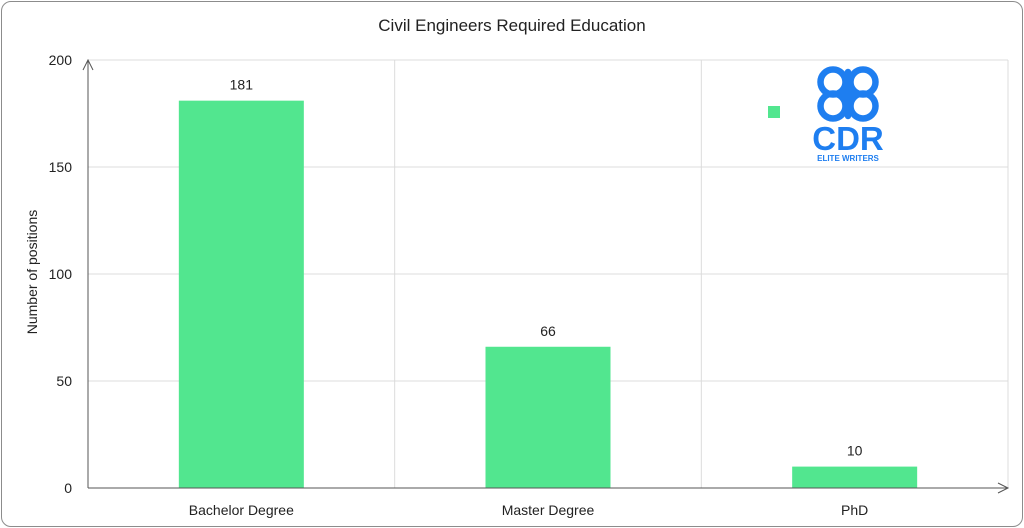 This screenshot has width=1024, height=528. Describe the element at coordinates (242, 85) in the screenshot. I see `data-label: 181` at that location.